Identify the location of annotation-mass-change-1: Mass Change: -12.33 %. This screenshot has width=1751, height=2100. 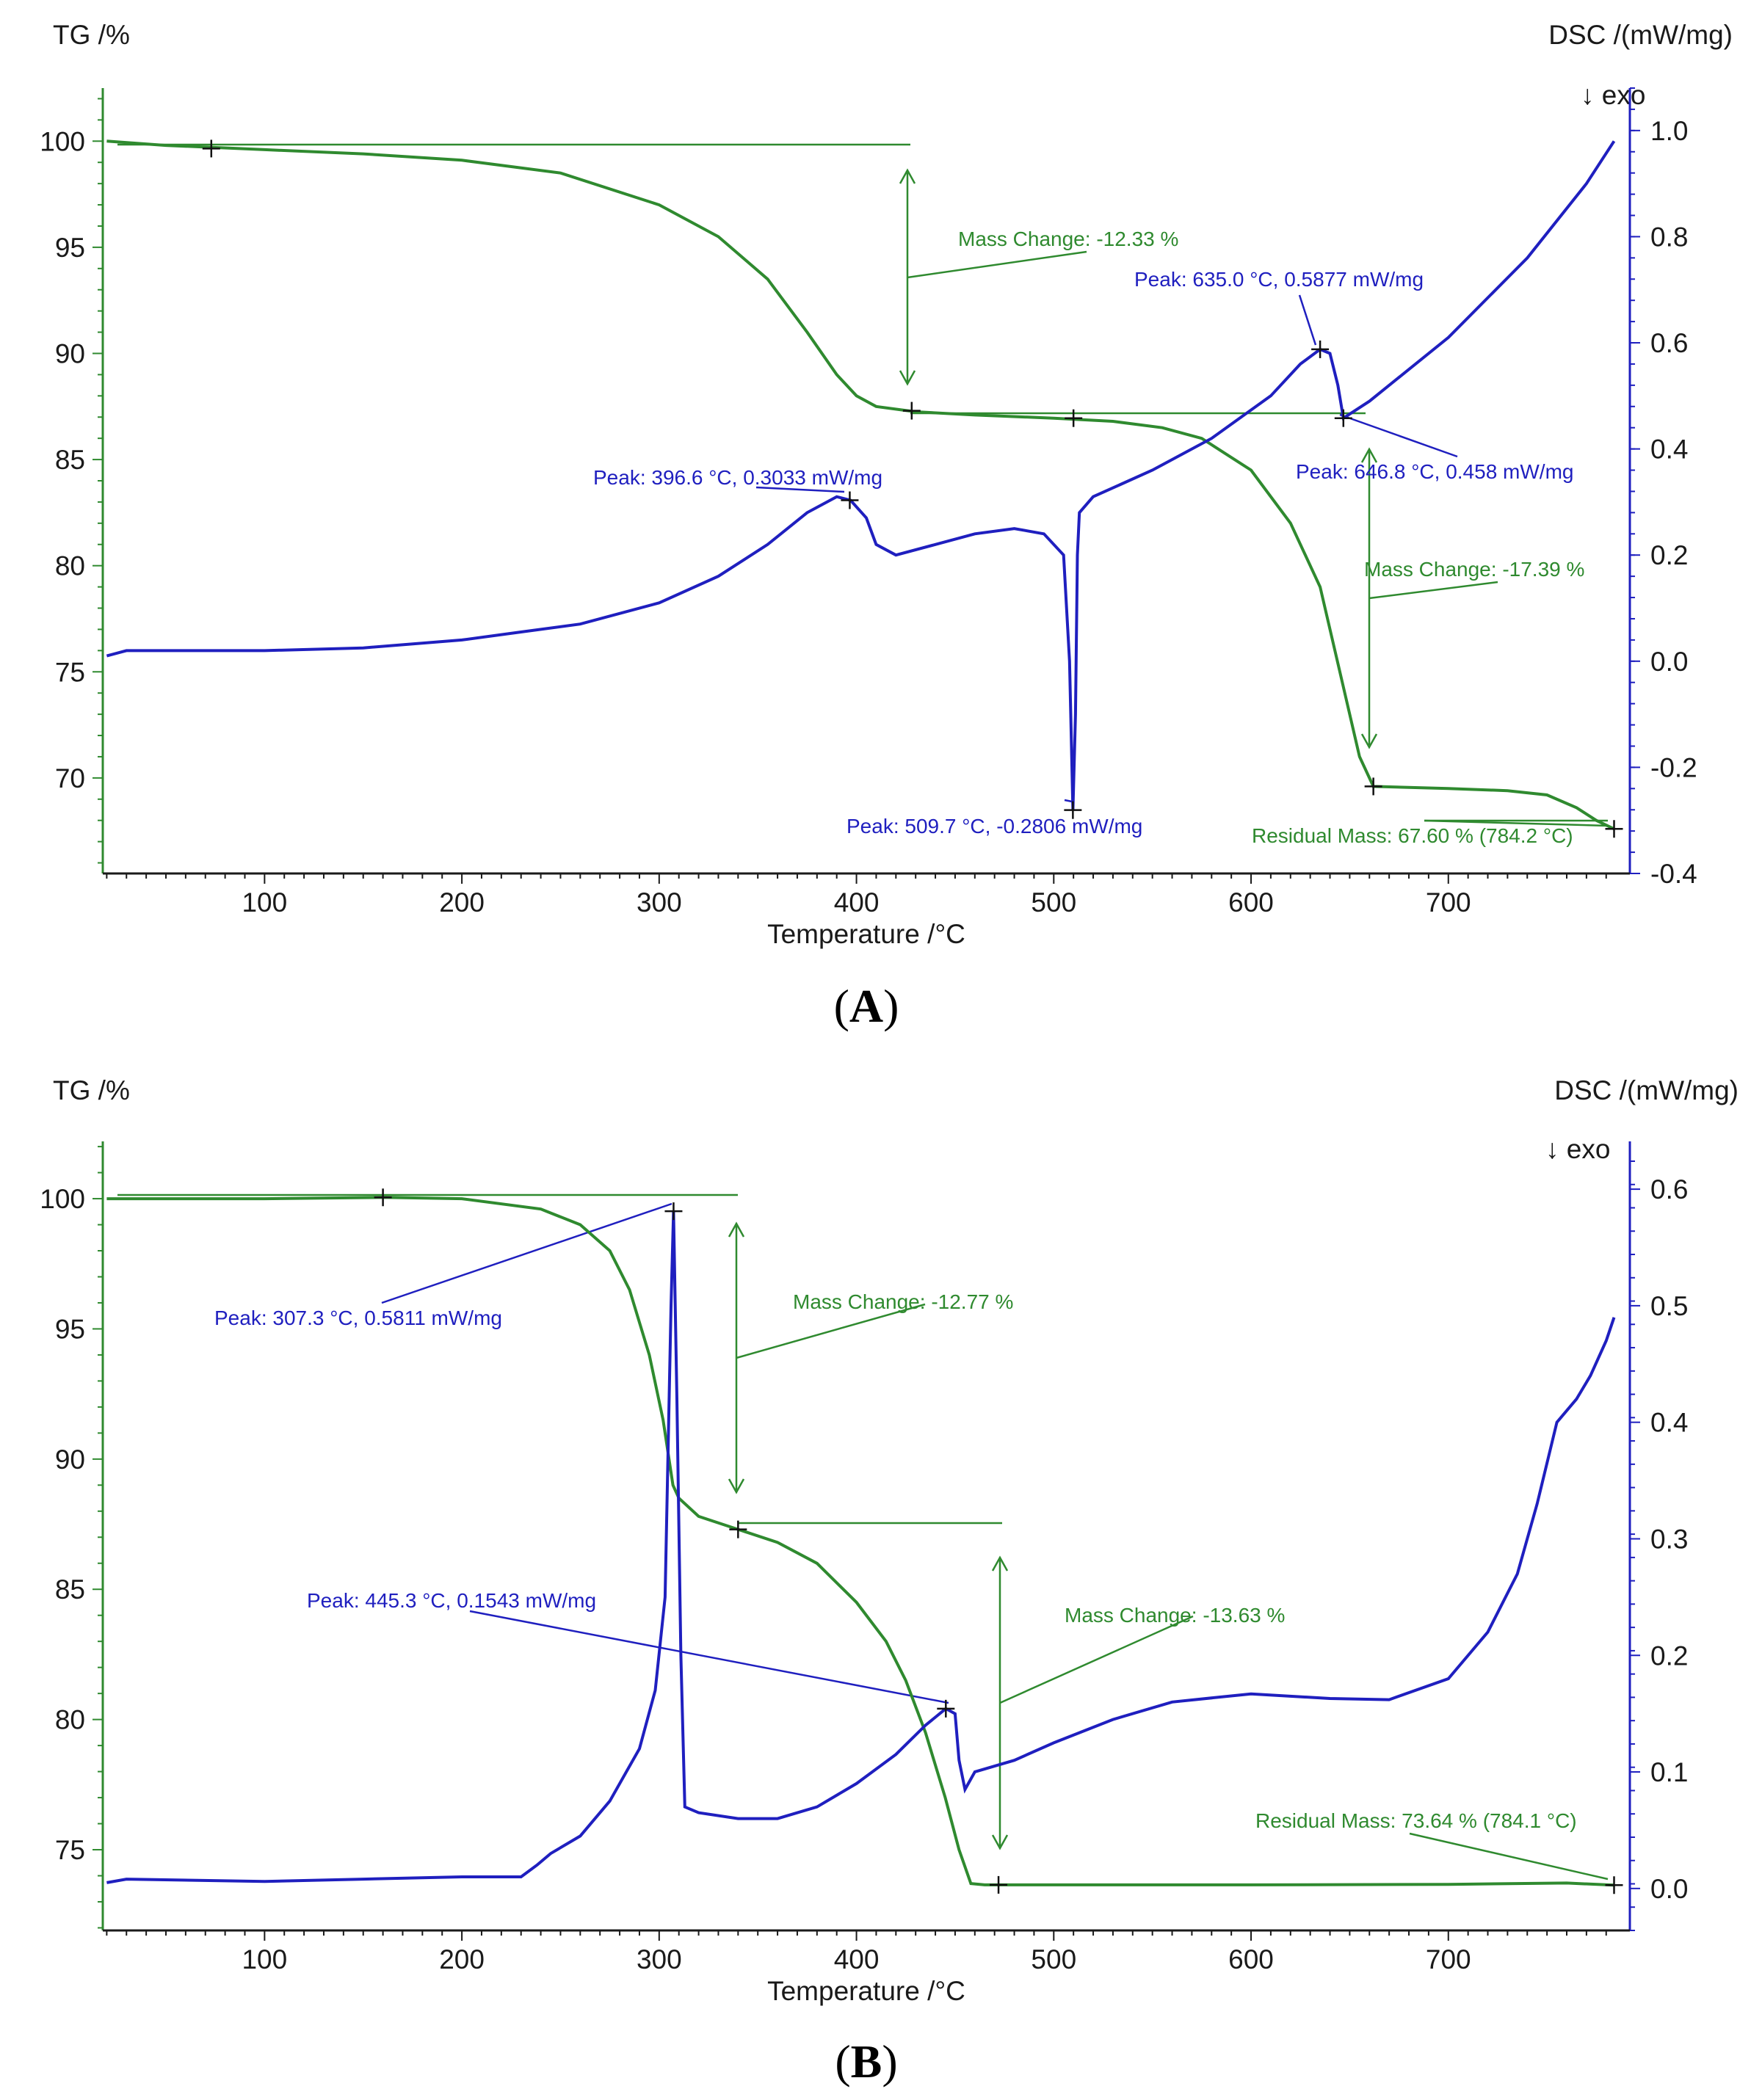
(1068, 239).